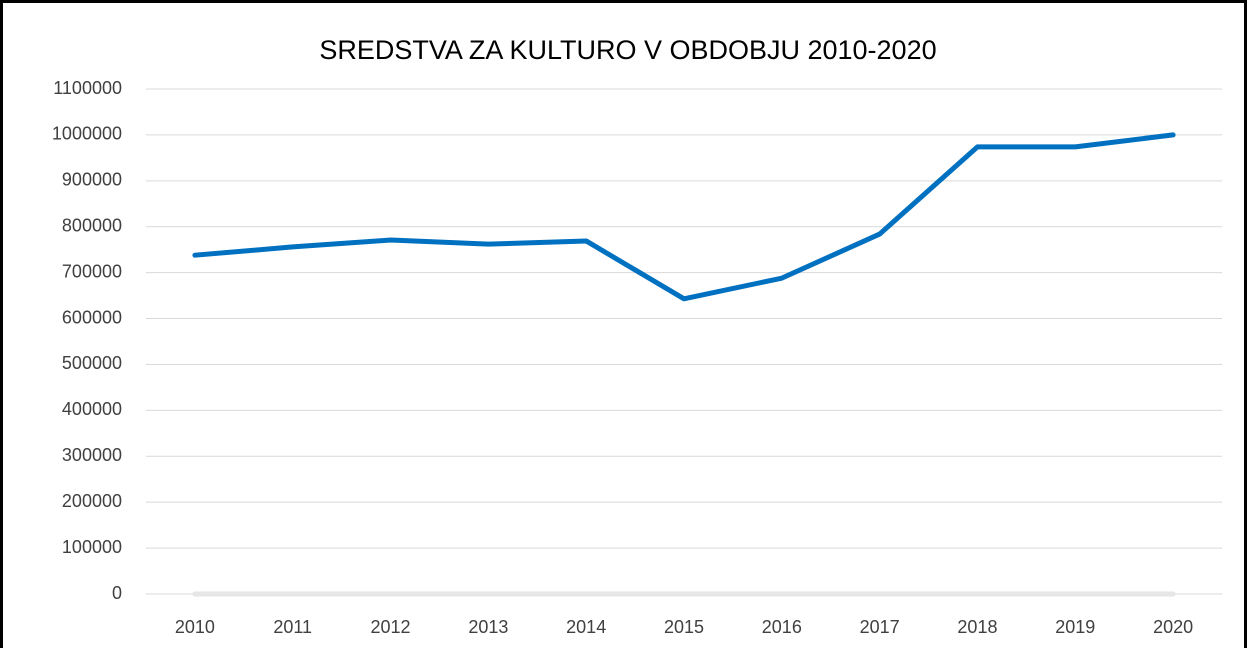 This screenshot has height=648, width=1247. Describe the element at coordinates (391, 627) in the screenshot. I see `x-tick-label: 2012` at that location.